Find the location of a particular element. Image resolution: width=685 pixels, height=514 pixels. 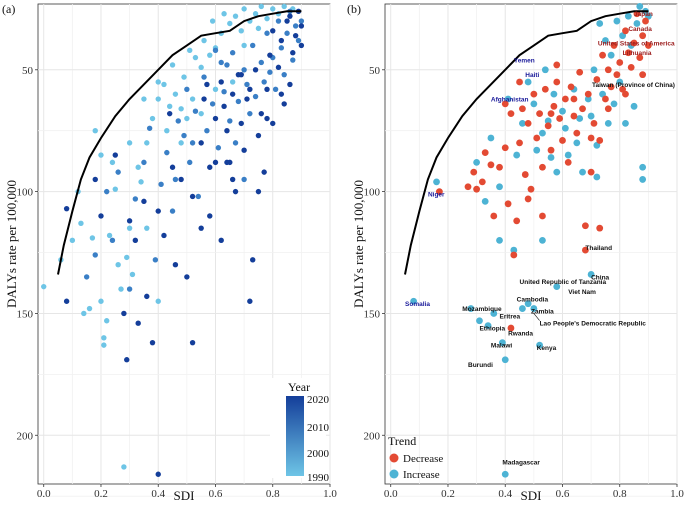

panel-a-y-title: DALYs rate per 100,000 is located at coordinates (11, 244).